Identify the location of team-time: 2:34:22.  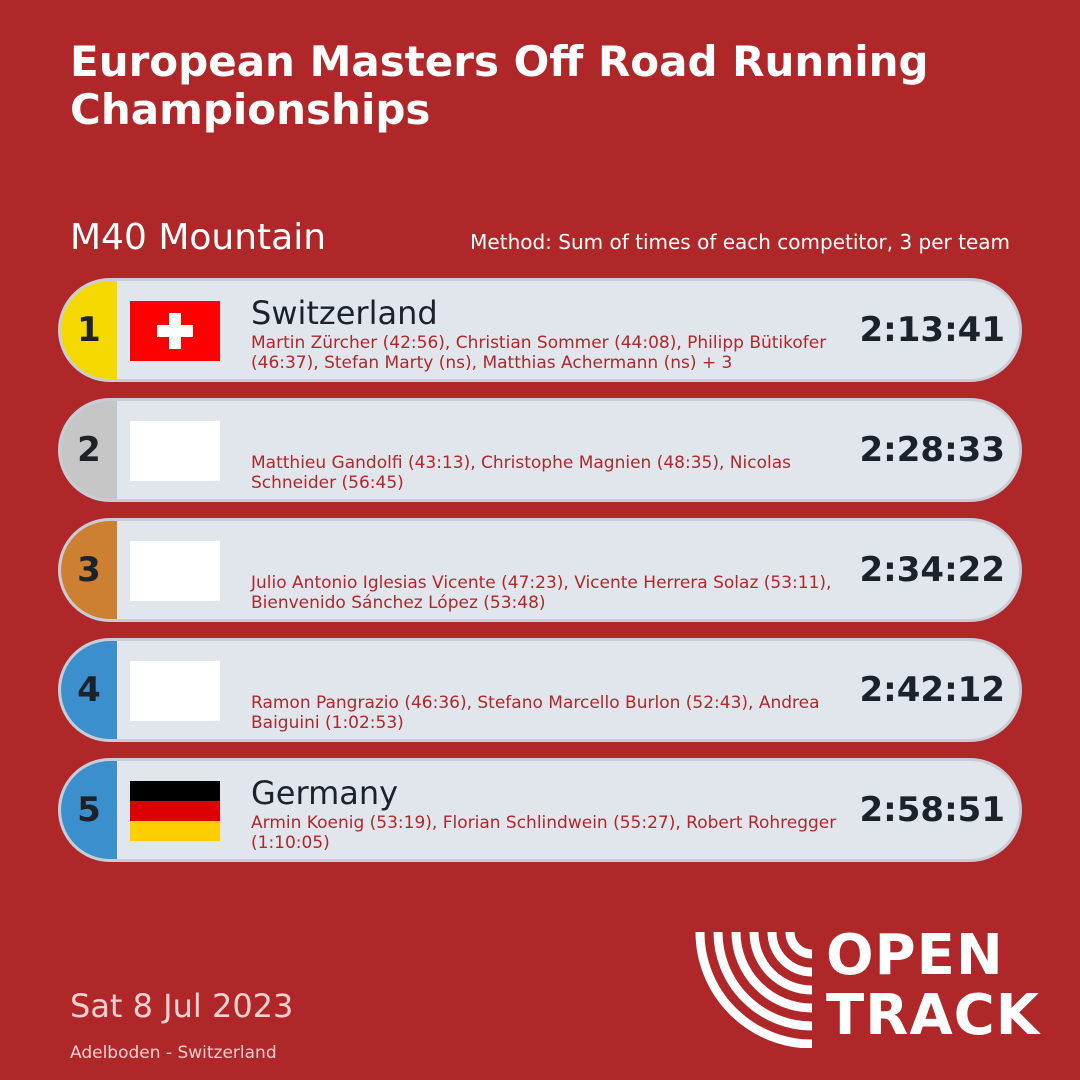
(932, 570).